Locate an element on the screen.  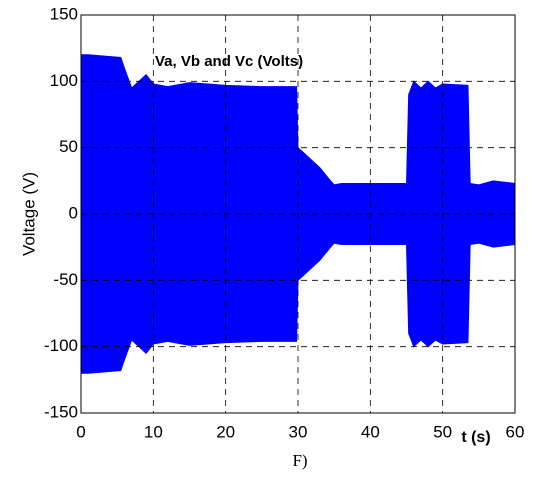
y-tick-label: 150 is located at coordinates (64, 13).